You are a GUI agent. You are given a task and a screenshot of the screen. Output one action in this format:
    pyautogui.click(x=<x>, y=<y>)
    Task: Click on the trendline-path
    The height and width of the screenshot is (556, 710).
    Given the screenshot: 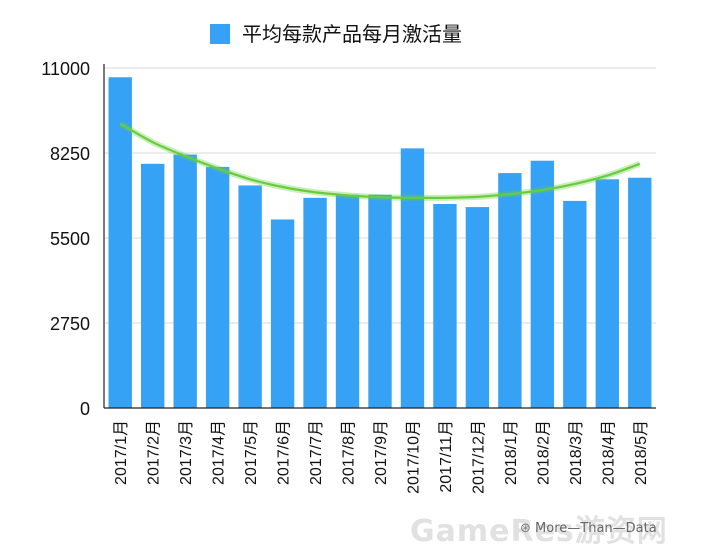 What is the action you would take?
    pyautogui.click(x=380, y=161)
    